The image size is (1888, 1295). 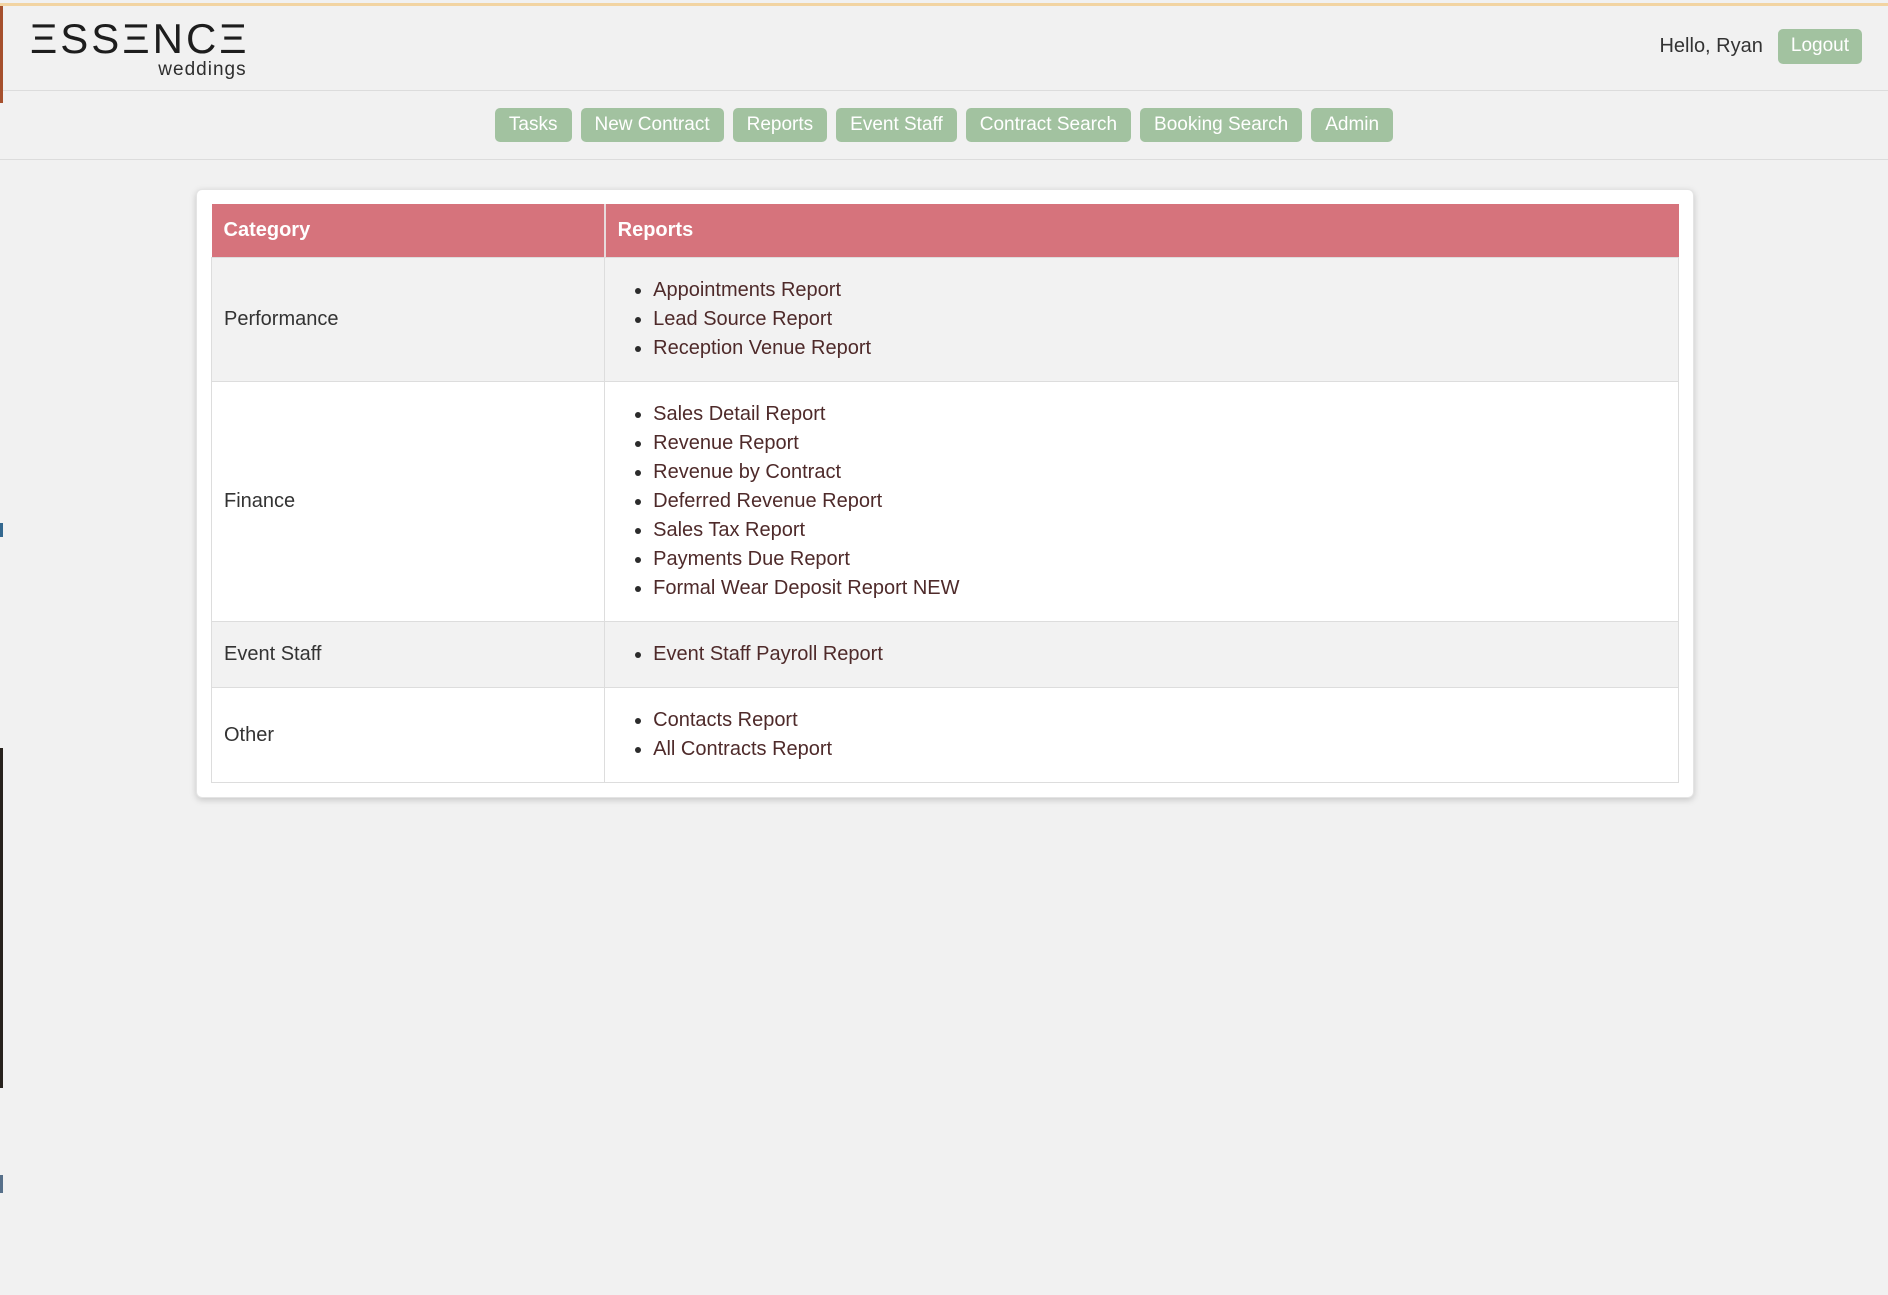 What do you see at coordinates (944, 47) in the screenshot?
I see `header: ΞSSΞNCΞ weddings Hello, Ryan Logout` at bounding box center [944, 47].